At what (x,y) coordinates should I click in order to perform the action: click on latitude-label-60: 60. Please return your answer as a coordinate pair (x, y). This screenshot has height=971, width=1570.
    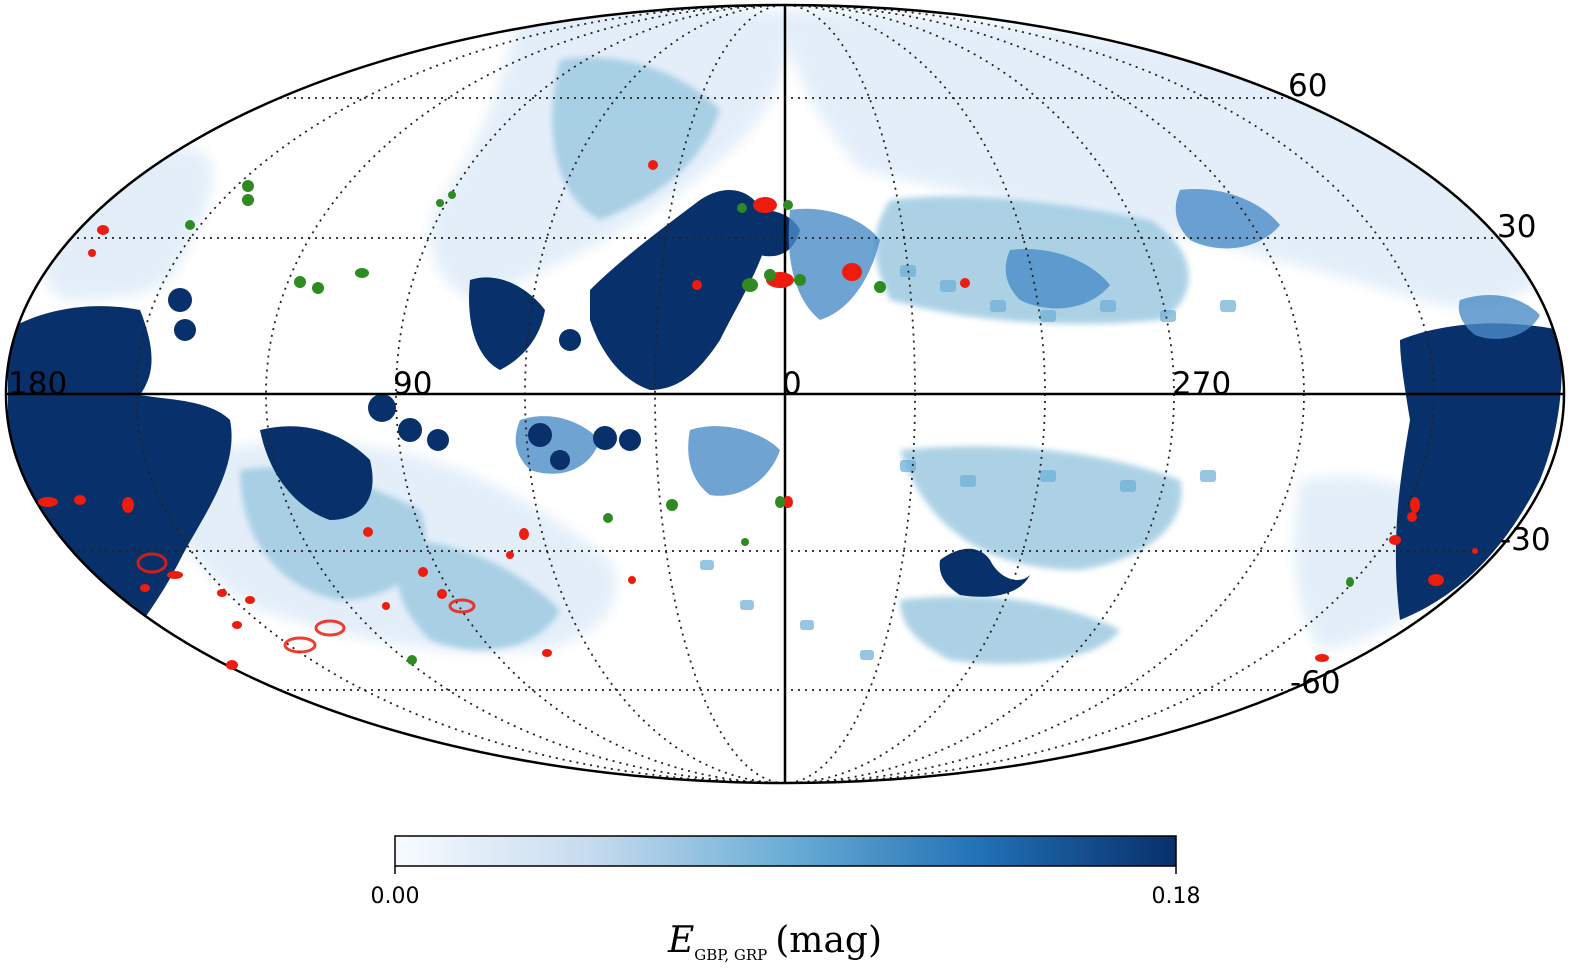
    Looking at the image, I should click on (1307, 86).